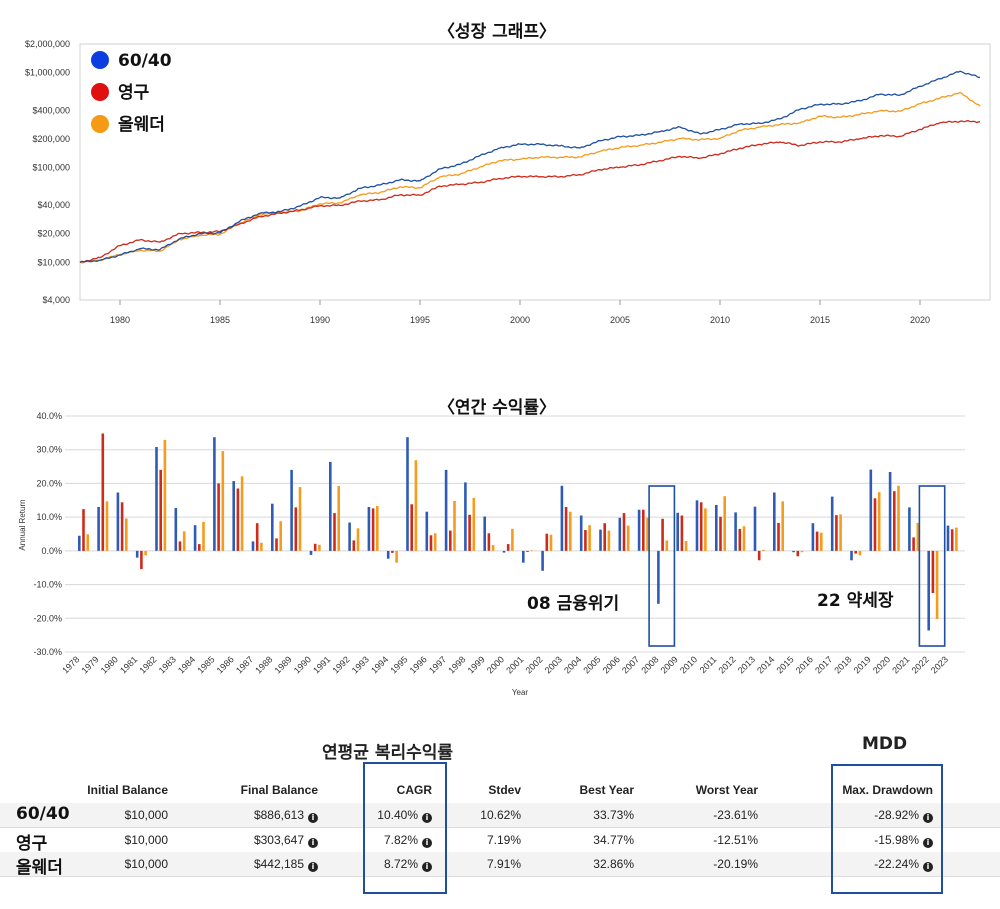 Image resolution: width=1000 pixels, height=909 pixels. I want to click on annual-x-tick-label: 2022, so click(920, 664).